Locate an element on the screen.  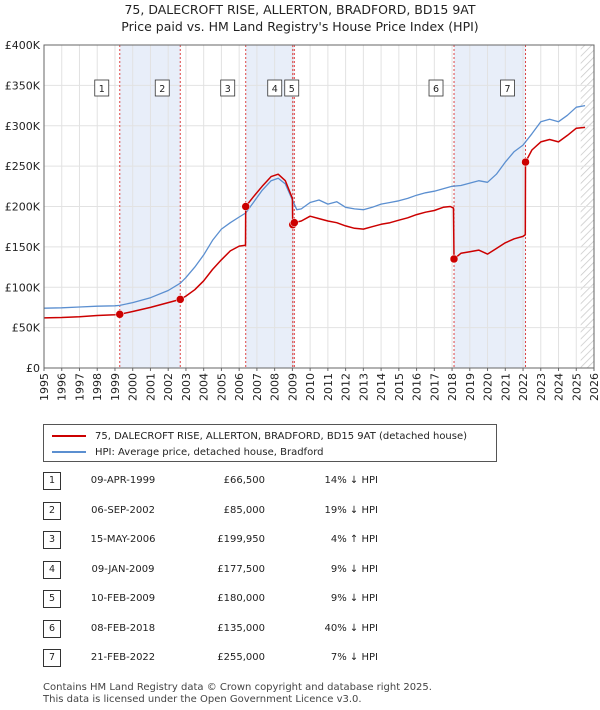
y-tick-label: £250K is located at coordinates (23, 166).